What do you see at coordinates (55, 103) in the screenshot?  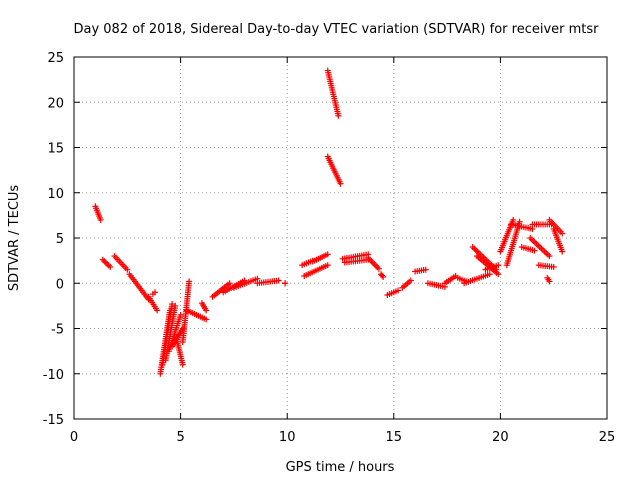 I see `y-tick-label: 20` at bounding box center [55, 103].